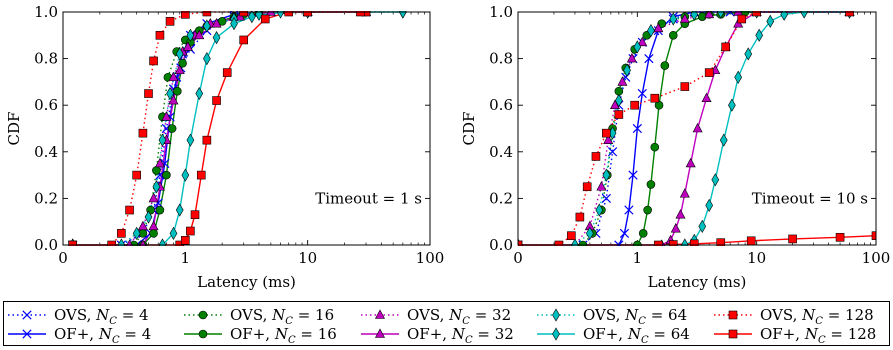 The width and height of the screenshot is (893, 350). What do you see at coordinates (316, 334) in the screenshot?
I see `legend-label-value: = 16` at bounding box center [316, 334].